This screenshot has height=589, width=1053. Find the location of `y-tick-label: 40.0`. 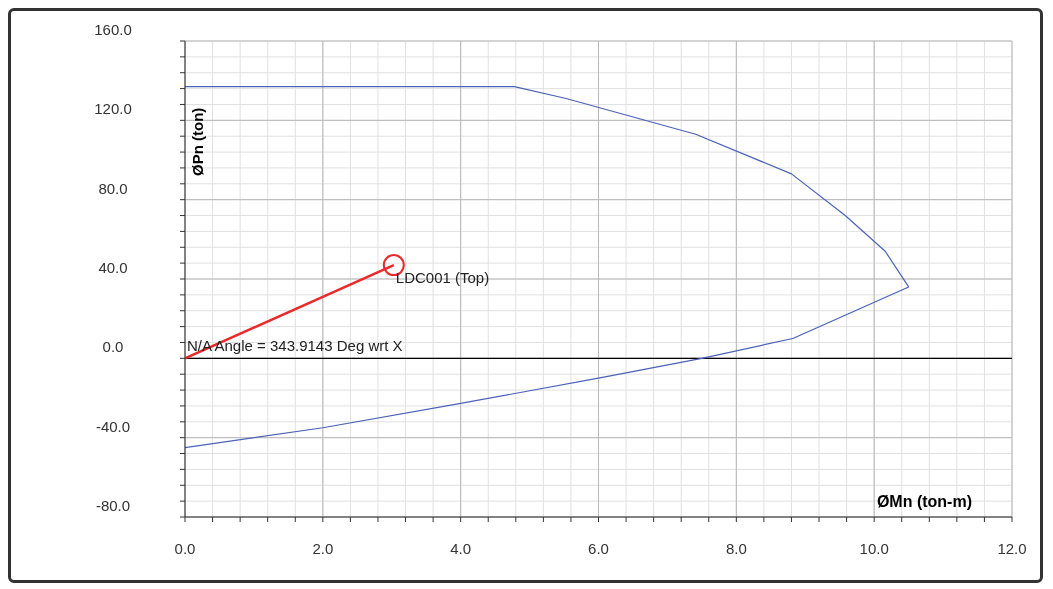

y-tick-label: 40.0 is located at coordinates (113, 267).